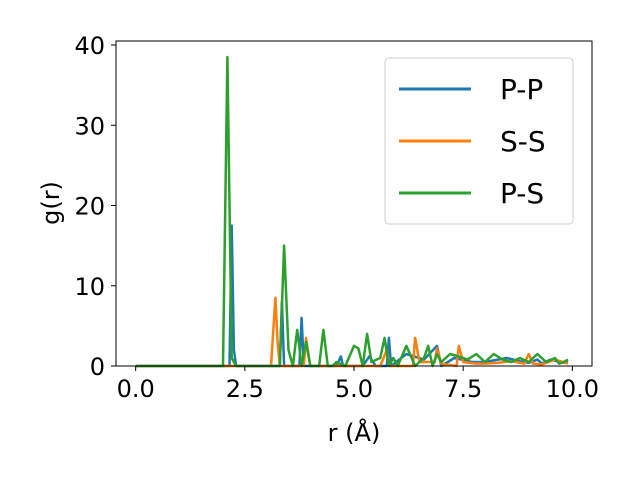 Image resolution: width=640 pixels, height=480 pixels. Describe the element at coordinates (521, 89) in the screenshot. I see `legend-label-p-p: P-P` at that location.